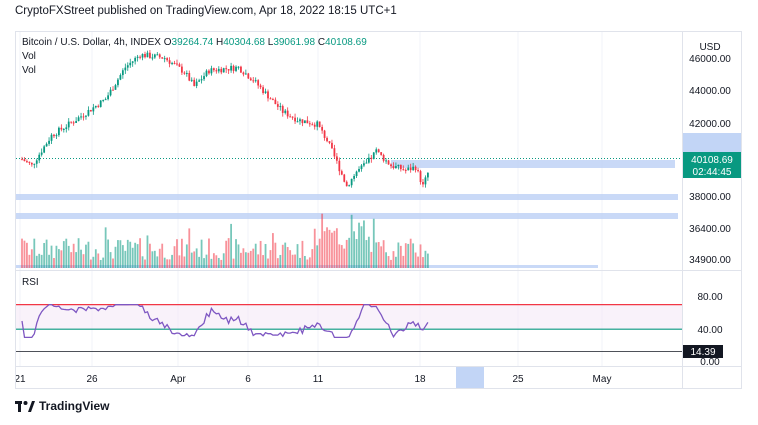 The image size is (758, 425). Describe the element at coordinates (470, 377) in the screenshot. I see `time-axis-highlight` at that location.